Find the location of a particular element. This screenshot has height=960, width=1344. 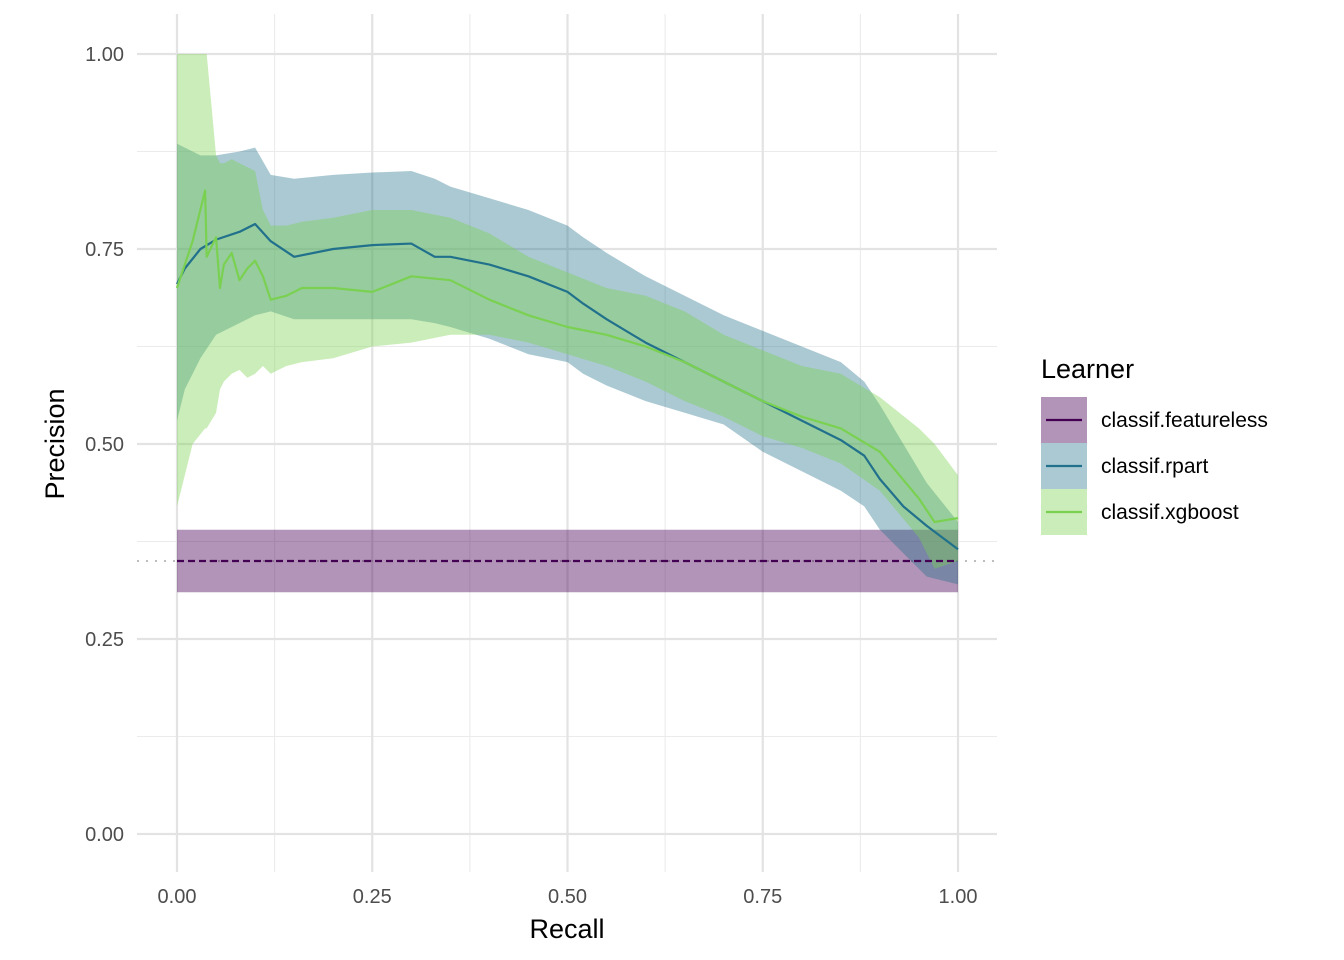

x-axis-title: Recall is located at coordinates (566, 929).